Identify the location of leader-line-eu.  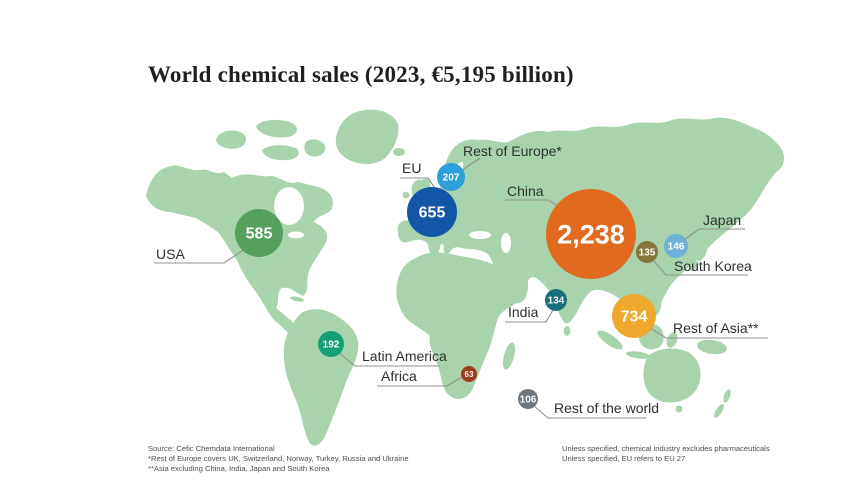
(419, 184).